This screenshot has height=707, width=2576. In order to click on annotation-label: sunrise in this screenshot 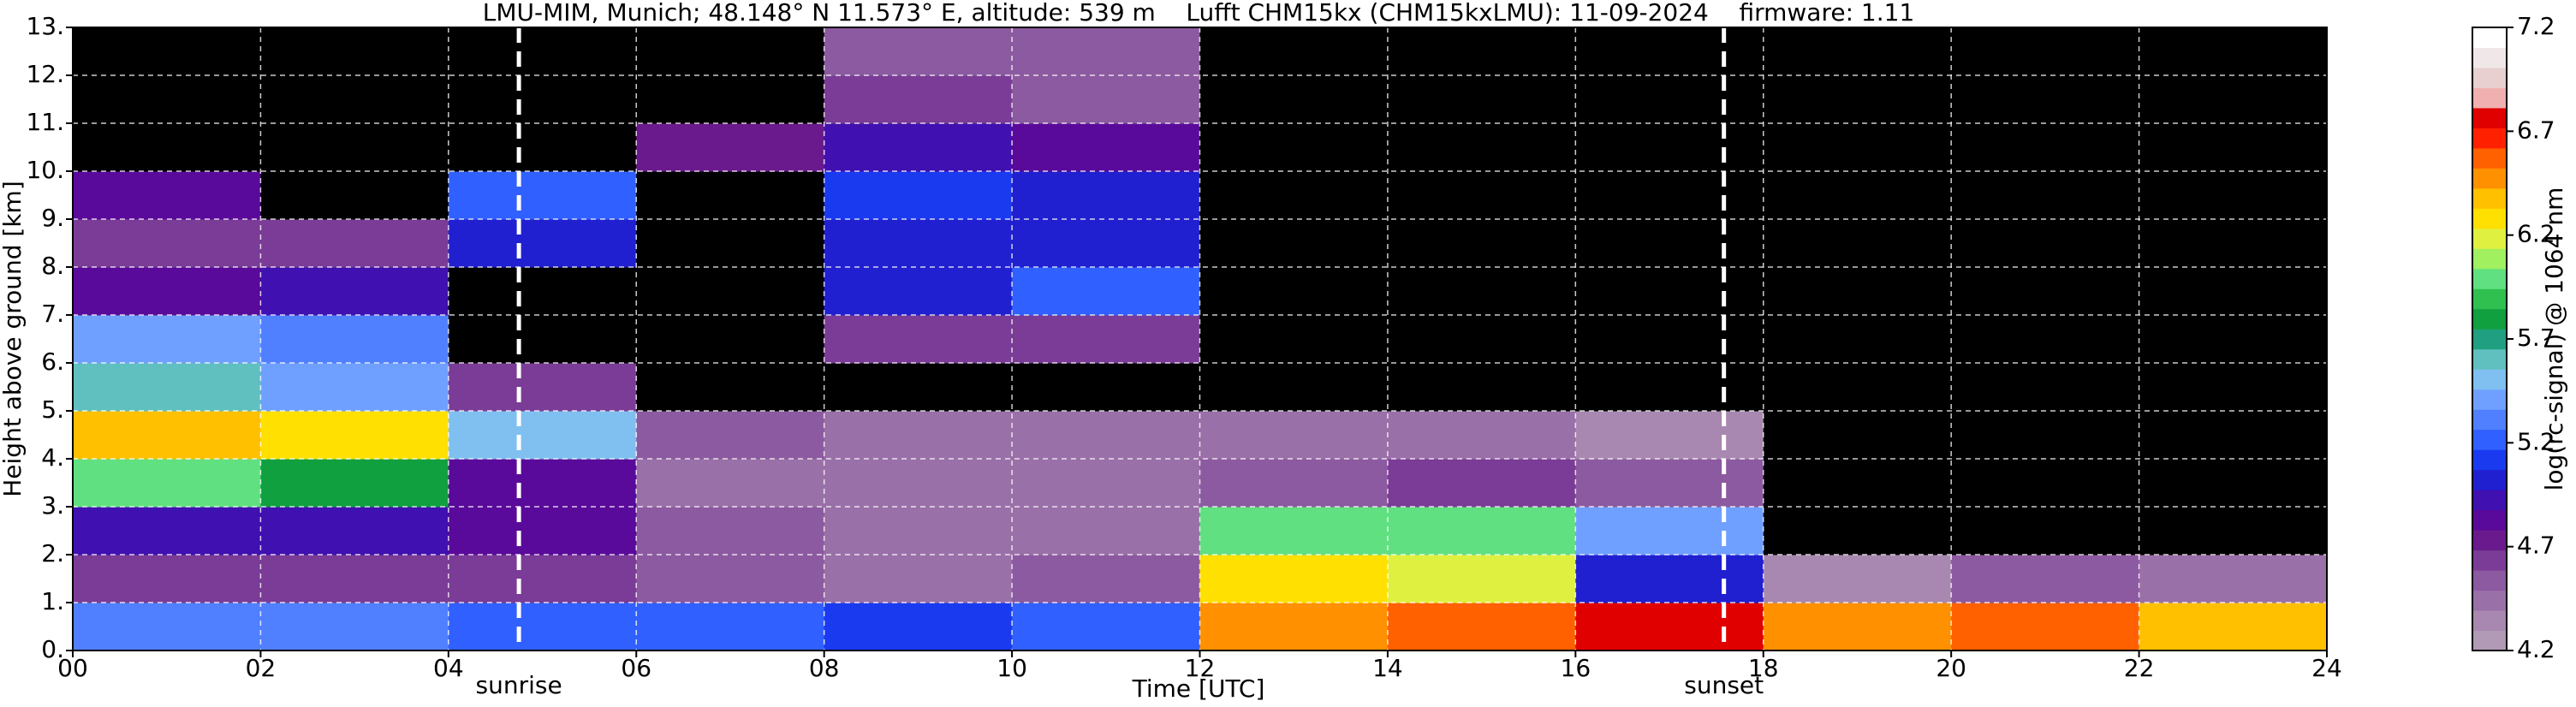, I will do `click(519, 685)`.